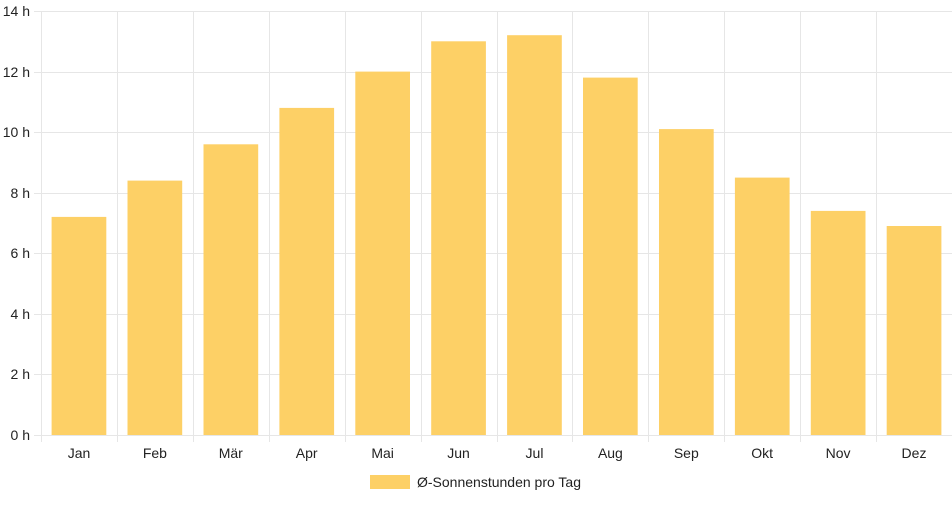 The height and width of the screenshot is (505, 952). What do you see at coordinates (686, 453) in the screenshot?
I see `x-tick-label: Sep` at bounding box center [686, 453].